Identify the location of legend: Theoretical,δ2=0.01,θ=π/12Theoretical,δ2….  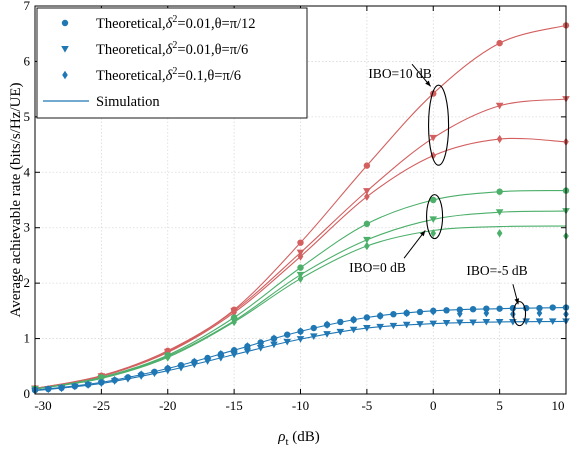
(172, 63).